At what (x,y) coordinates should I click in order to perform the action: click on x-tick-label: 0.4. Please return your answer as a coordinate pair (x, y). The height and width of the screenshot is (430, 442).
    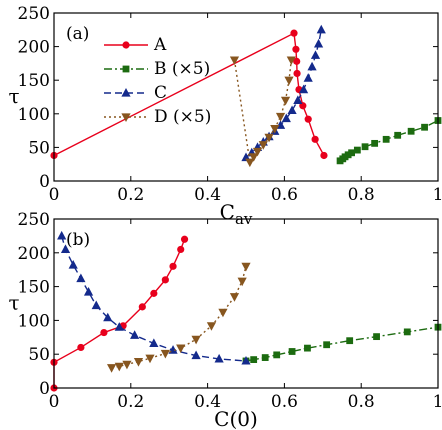
    Looking at the image, I should click on (207, 402).